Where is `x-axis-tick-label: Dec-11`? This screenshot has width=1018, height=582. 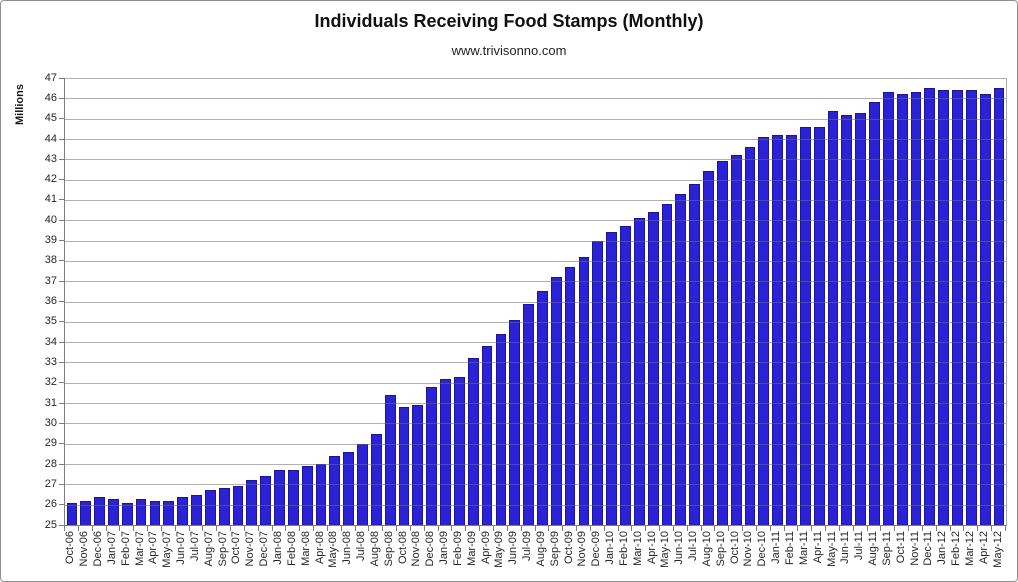
x-axis-tick-label: Dec-11 is located at coordinates (928, 548).